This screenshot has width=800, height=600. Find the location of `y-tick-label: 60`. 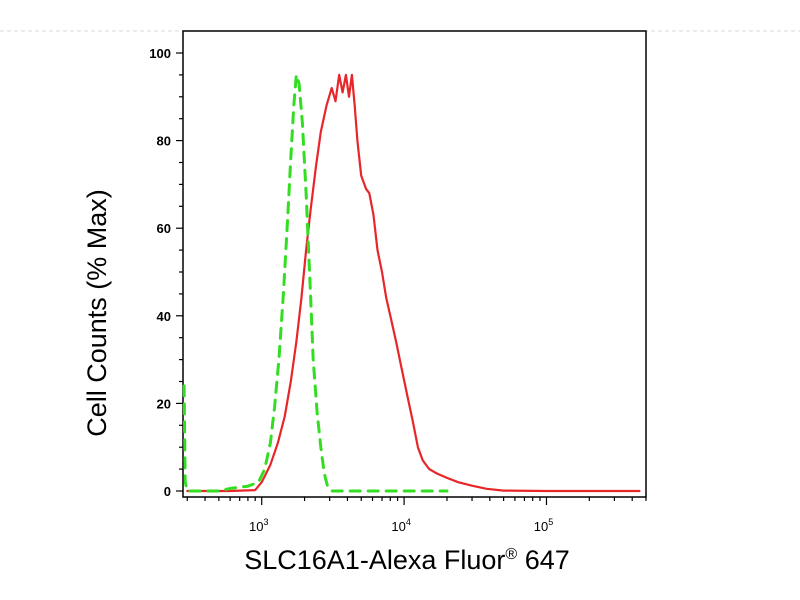

y-tick-label: 60 is located at coordinates (164, 228).